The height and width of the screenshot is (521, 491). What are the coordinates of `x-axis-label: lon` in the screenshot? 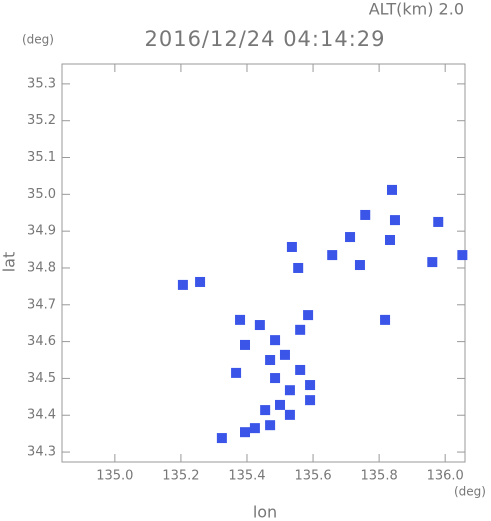 It's located at (265, 512).